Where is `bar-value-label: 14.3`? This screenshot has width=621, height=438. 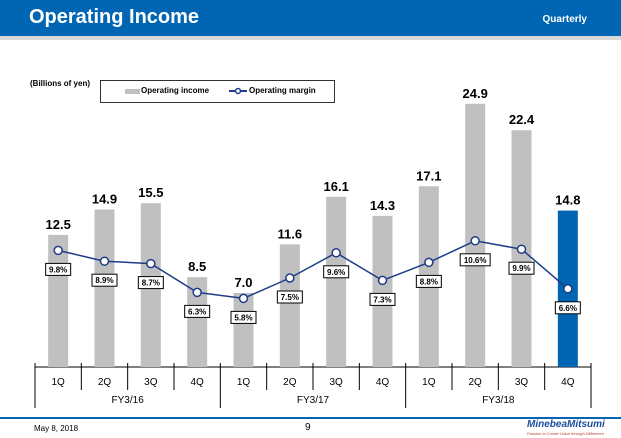 bar-value-label: 14.3 is located at coordinates (382, 205).